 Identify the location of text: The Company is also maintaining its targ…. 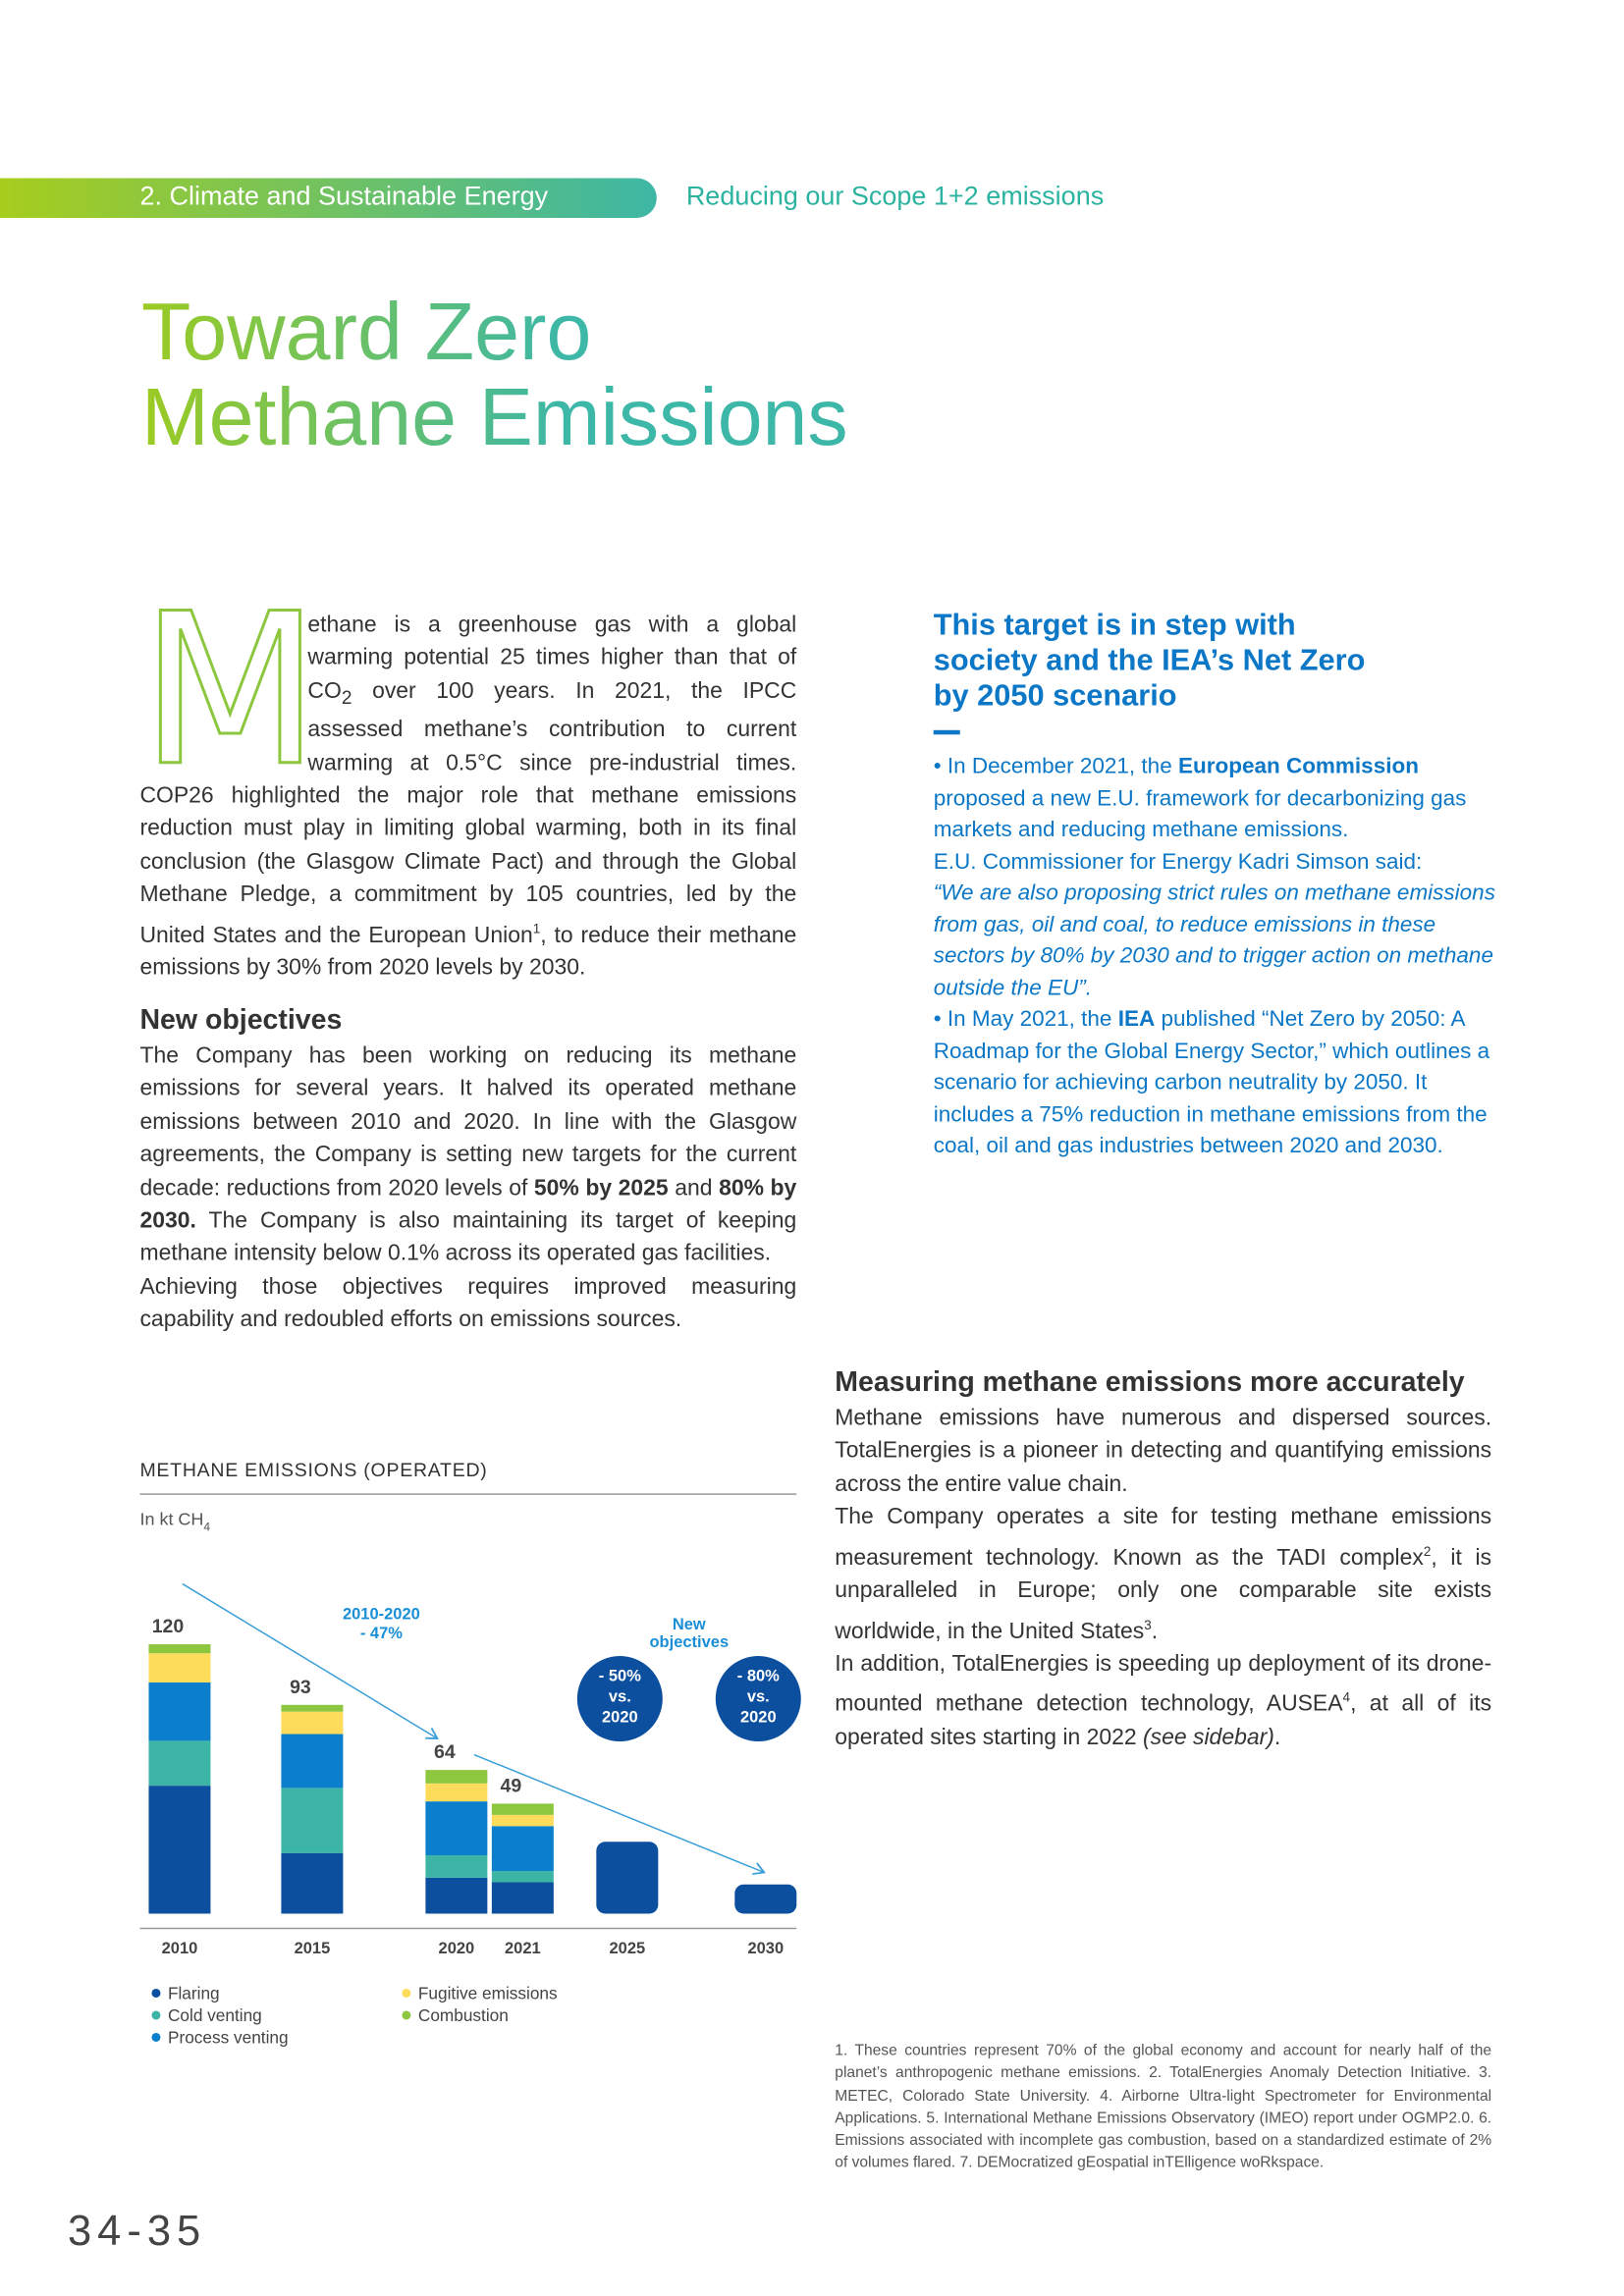
(468, 1237).